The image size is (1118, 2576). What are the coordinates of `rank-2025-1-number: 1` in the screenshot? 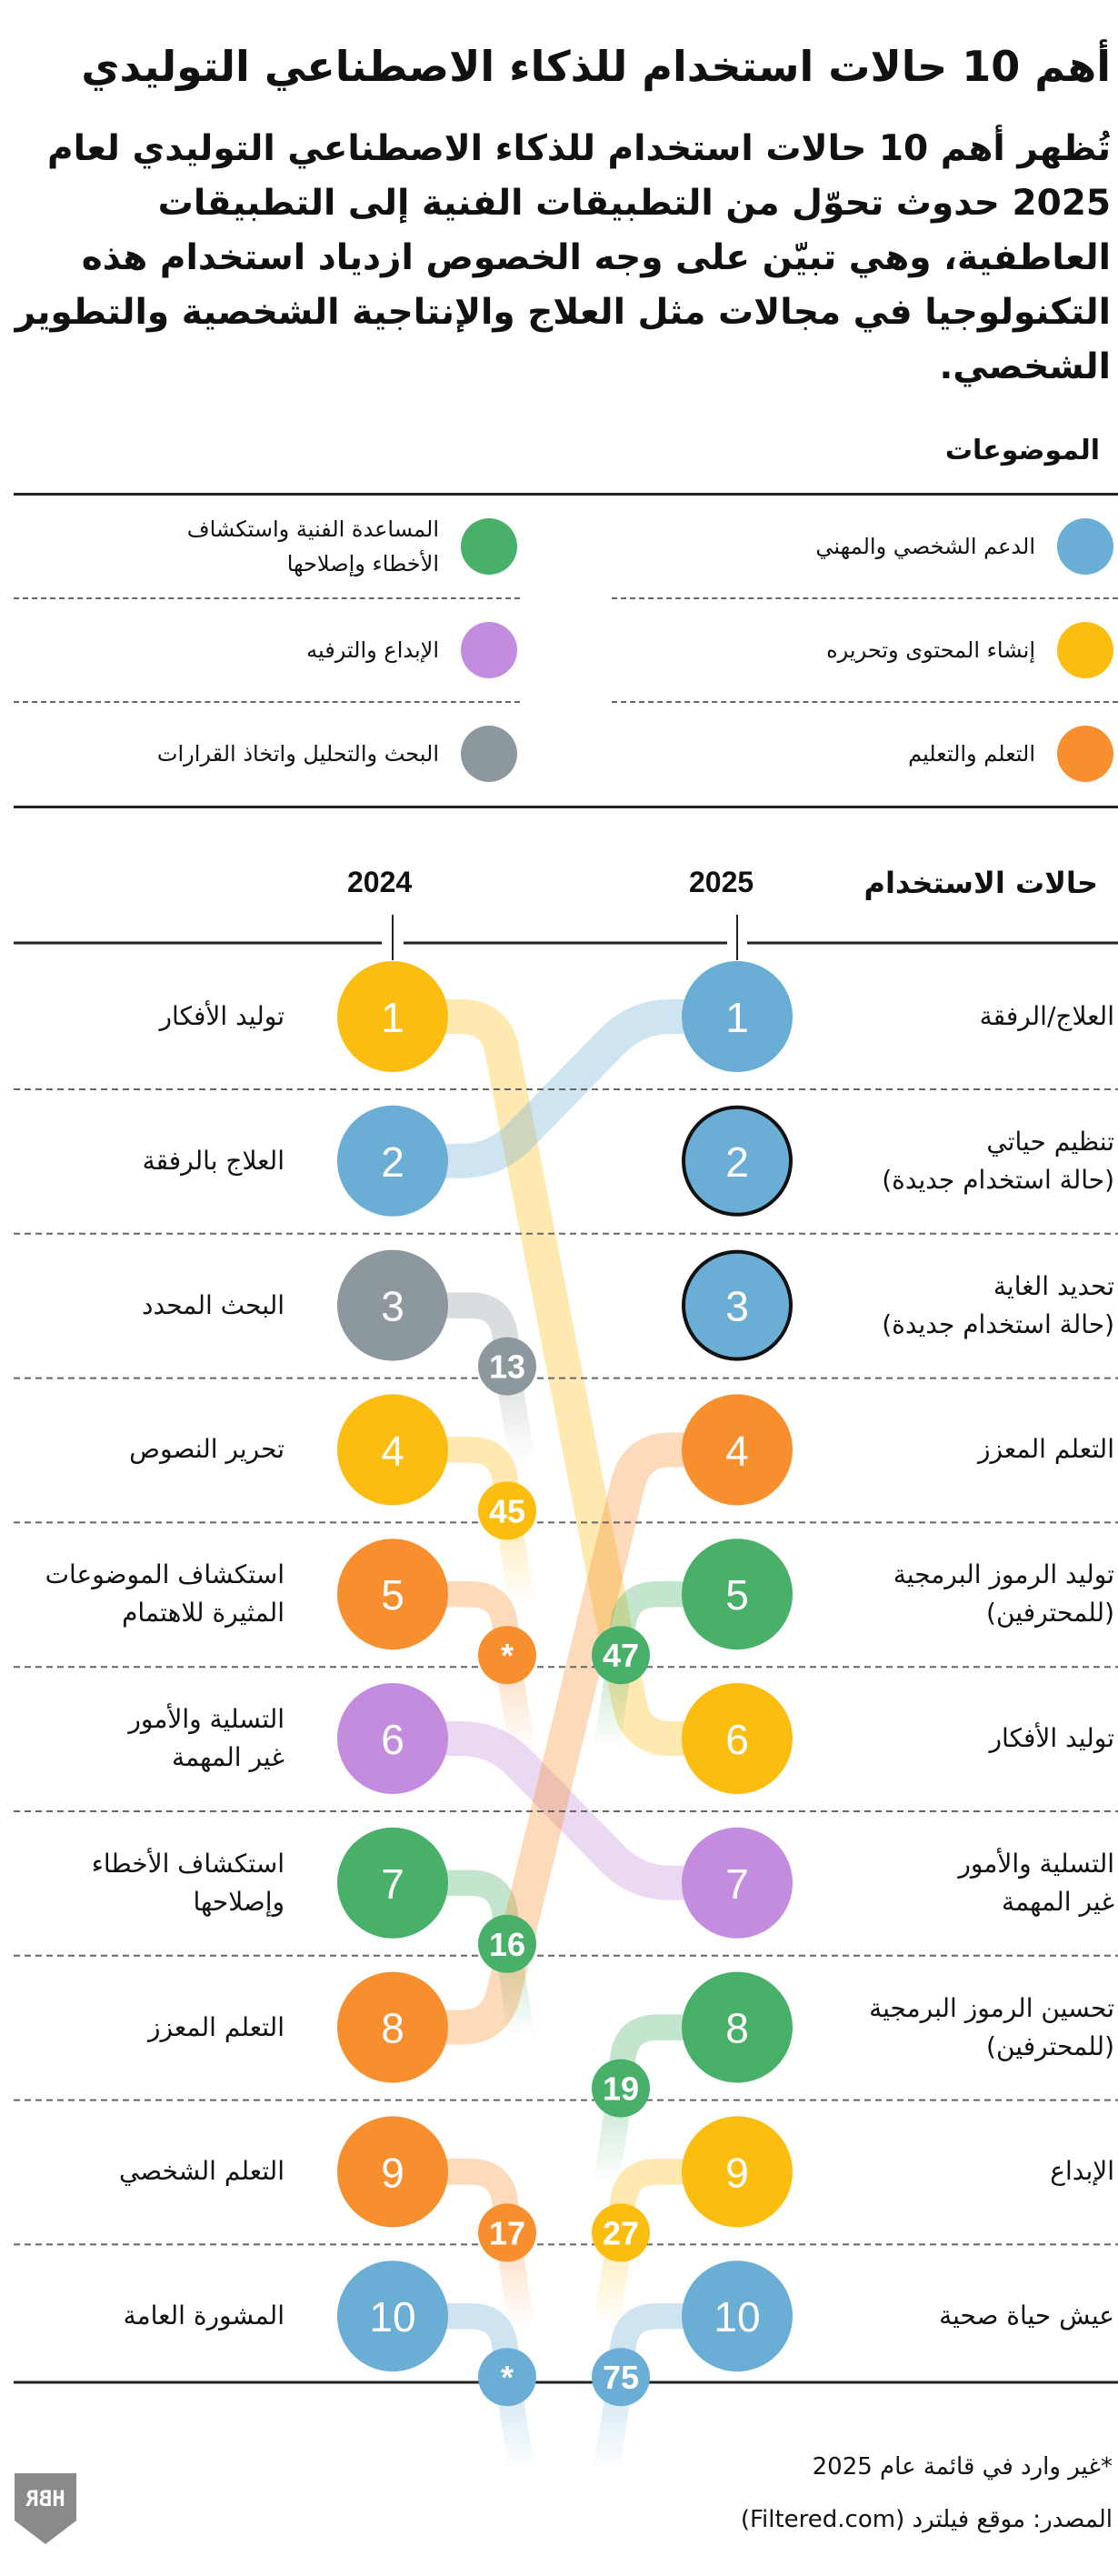 It's located at (737, 1017).